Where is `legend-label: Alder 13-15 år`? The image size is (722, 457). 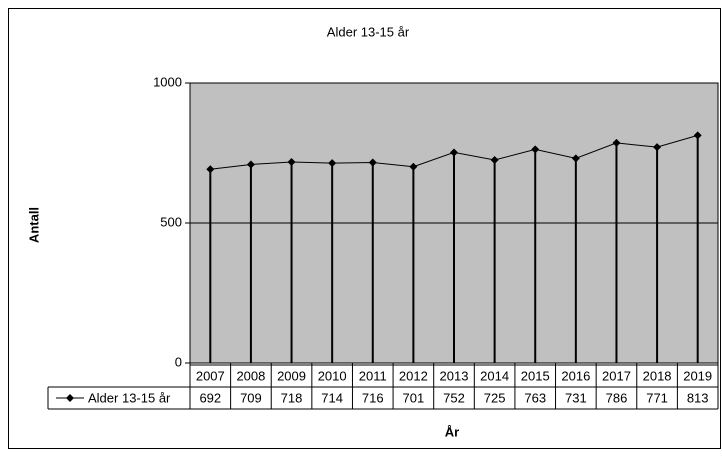
legend-label: Alder 13-15 år is located at coordinates (129, 397).